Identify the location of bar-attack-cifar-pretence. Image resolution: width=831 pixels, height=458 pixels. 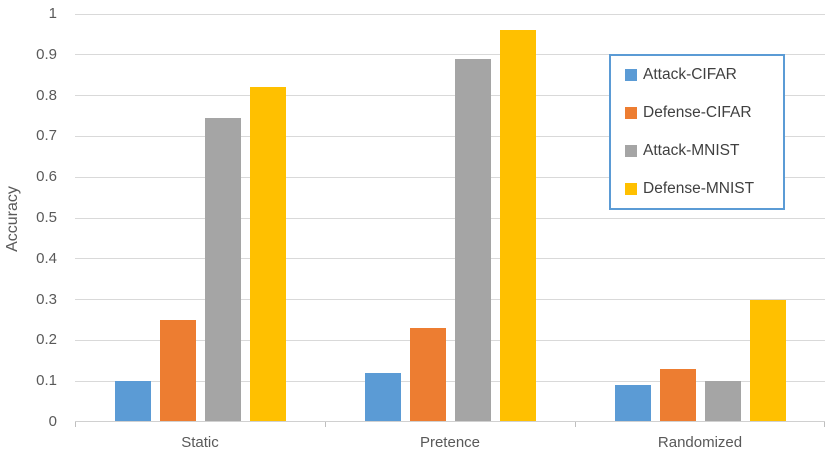
(382, 397).